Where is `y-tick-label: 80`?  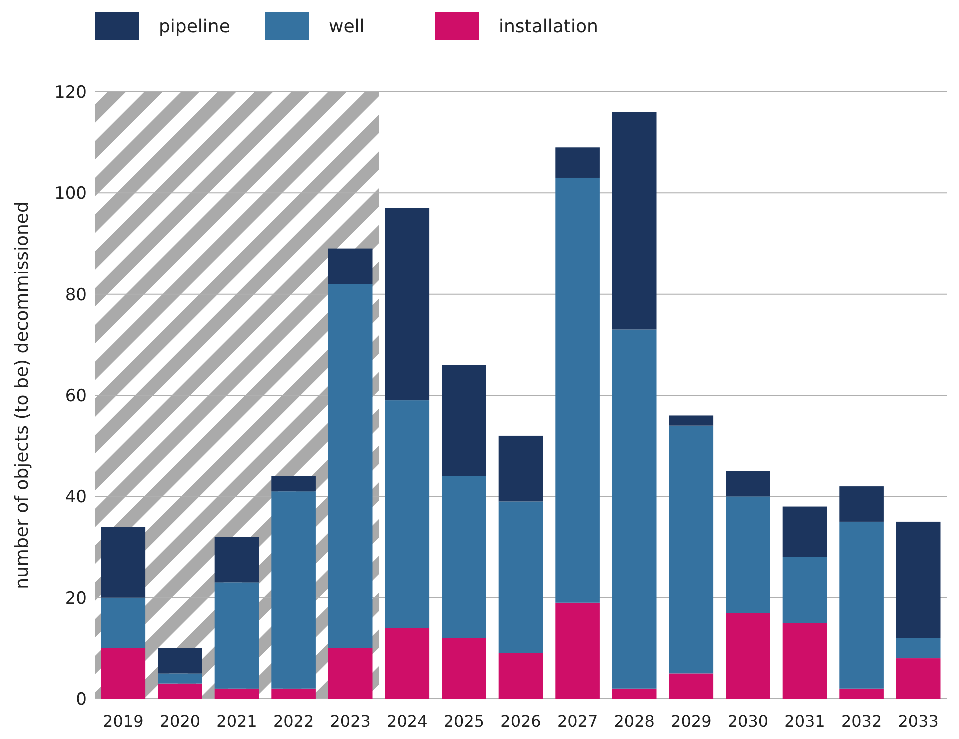
y-tick-label: 80 is located at coordinates (76, 295).